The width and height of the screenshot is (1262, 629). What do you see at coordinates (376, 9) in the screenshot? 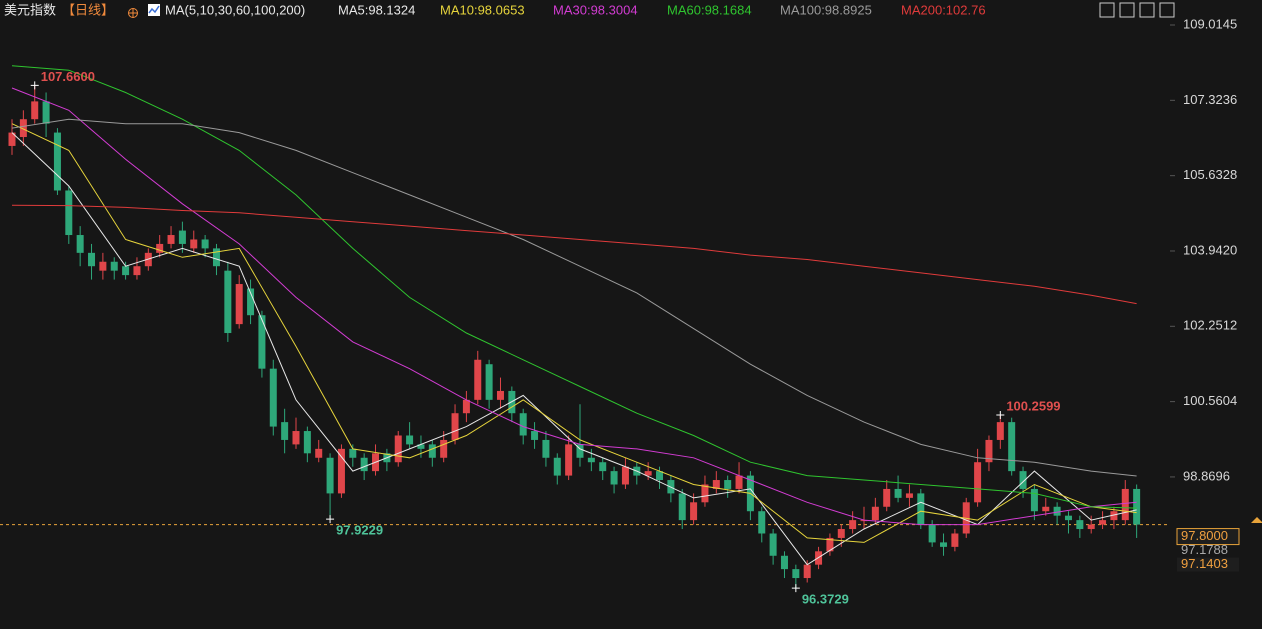
I see `legend-entry: MA5:98.1324` at bounding box center [376, 9].